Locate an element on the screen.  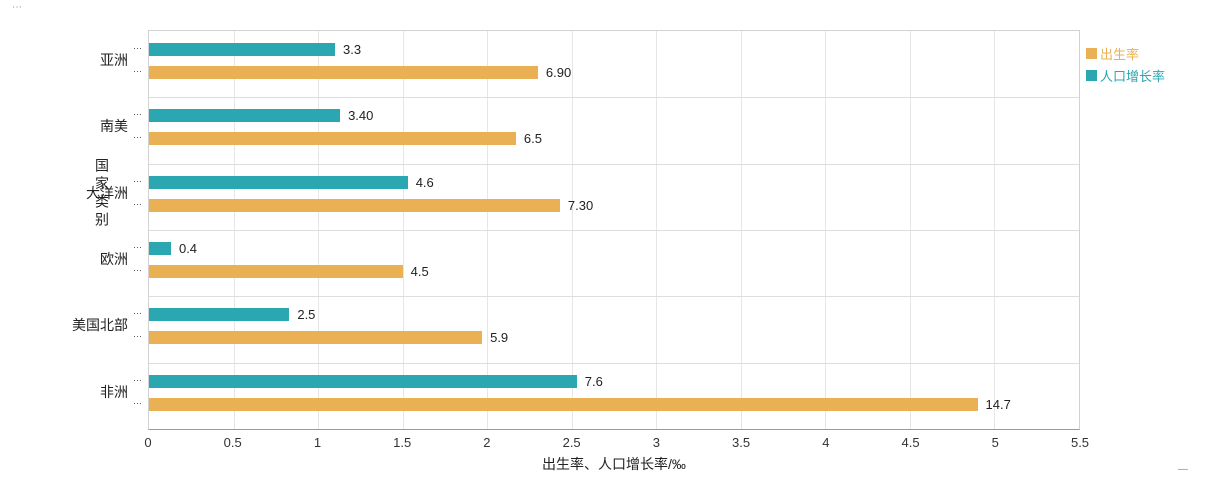
bar-value-label: 14.7 is located at coordinates (998, 404).